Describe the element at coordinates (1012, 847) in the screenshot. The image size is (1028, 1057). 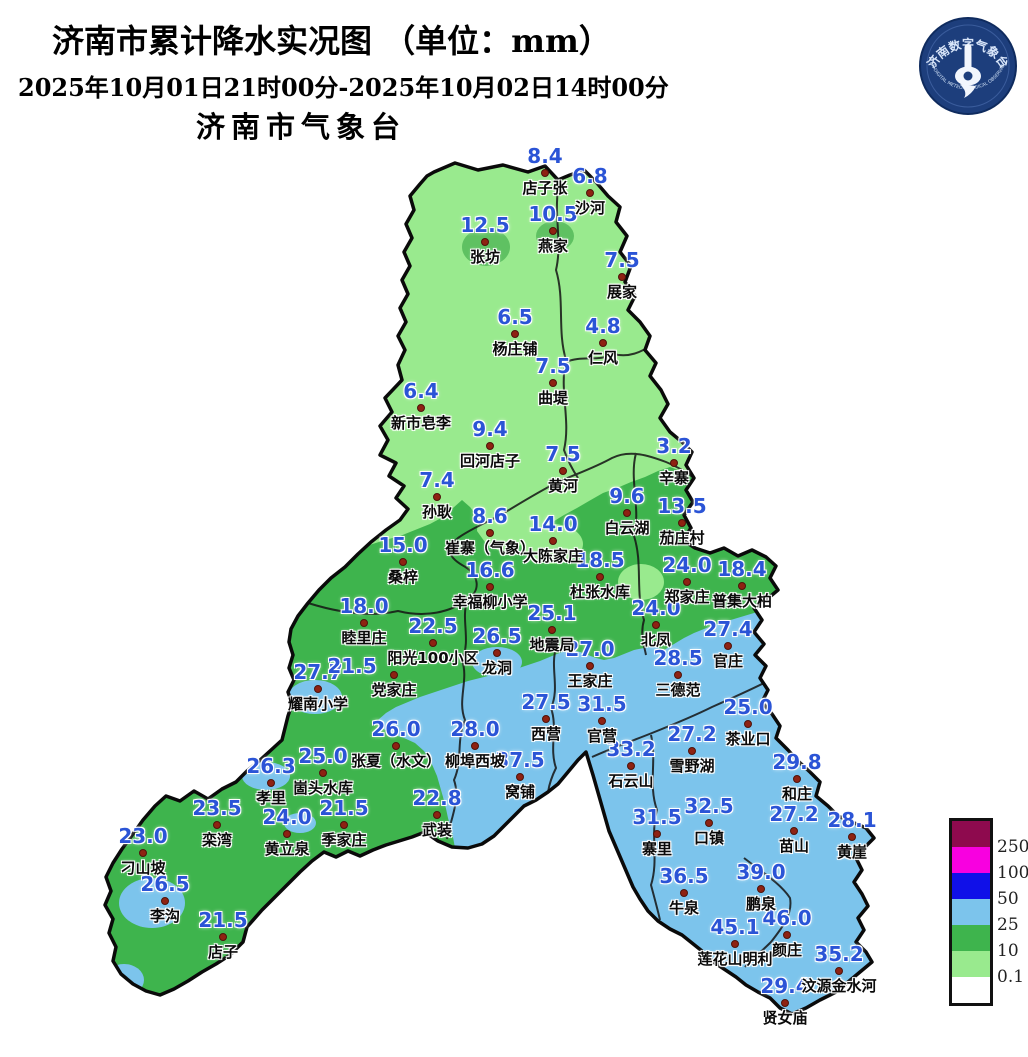
I see `legend-label: 250` at that location.